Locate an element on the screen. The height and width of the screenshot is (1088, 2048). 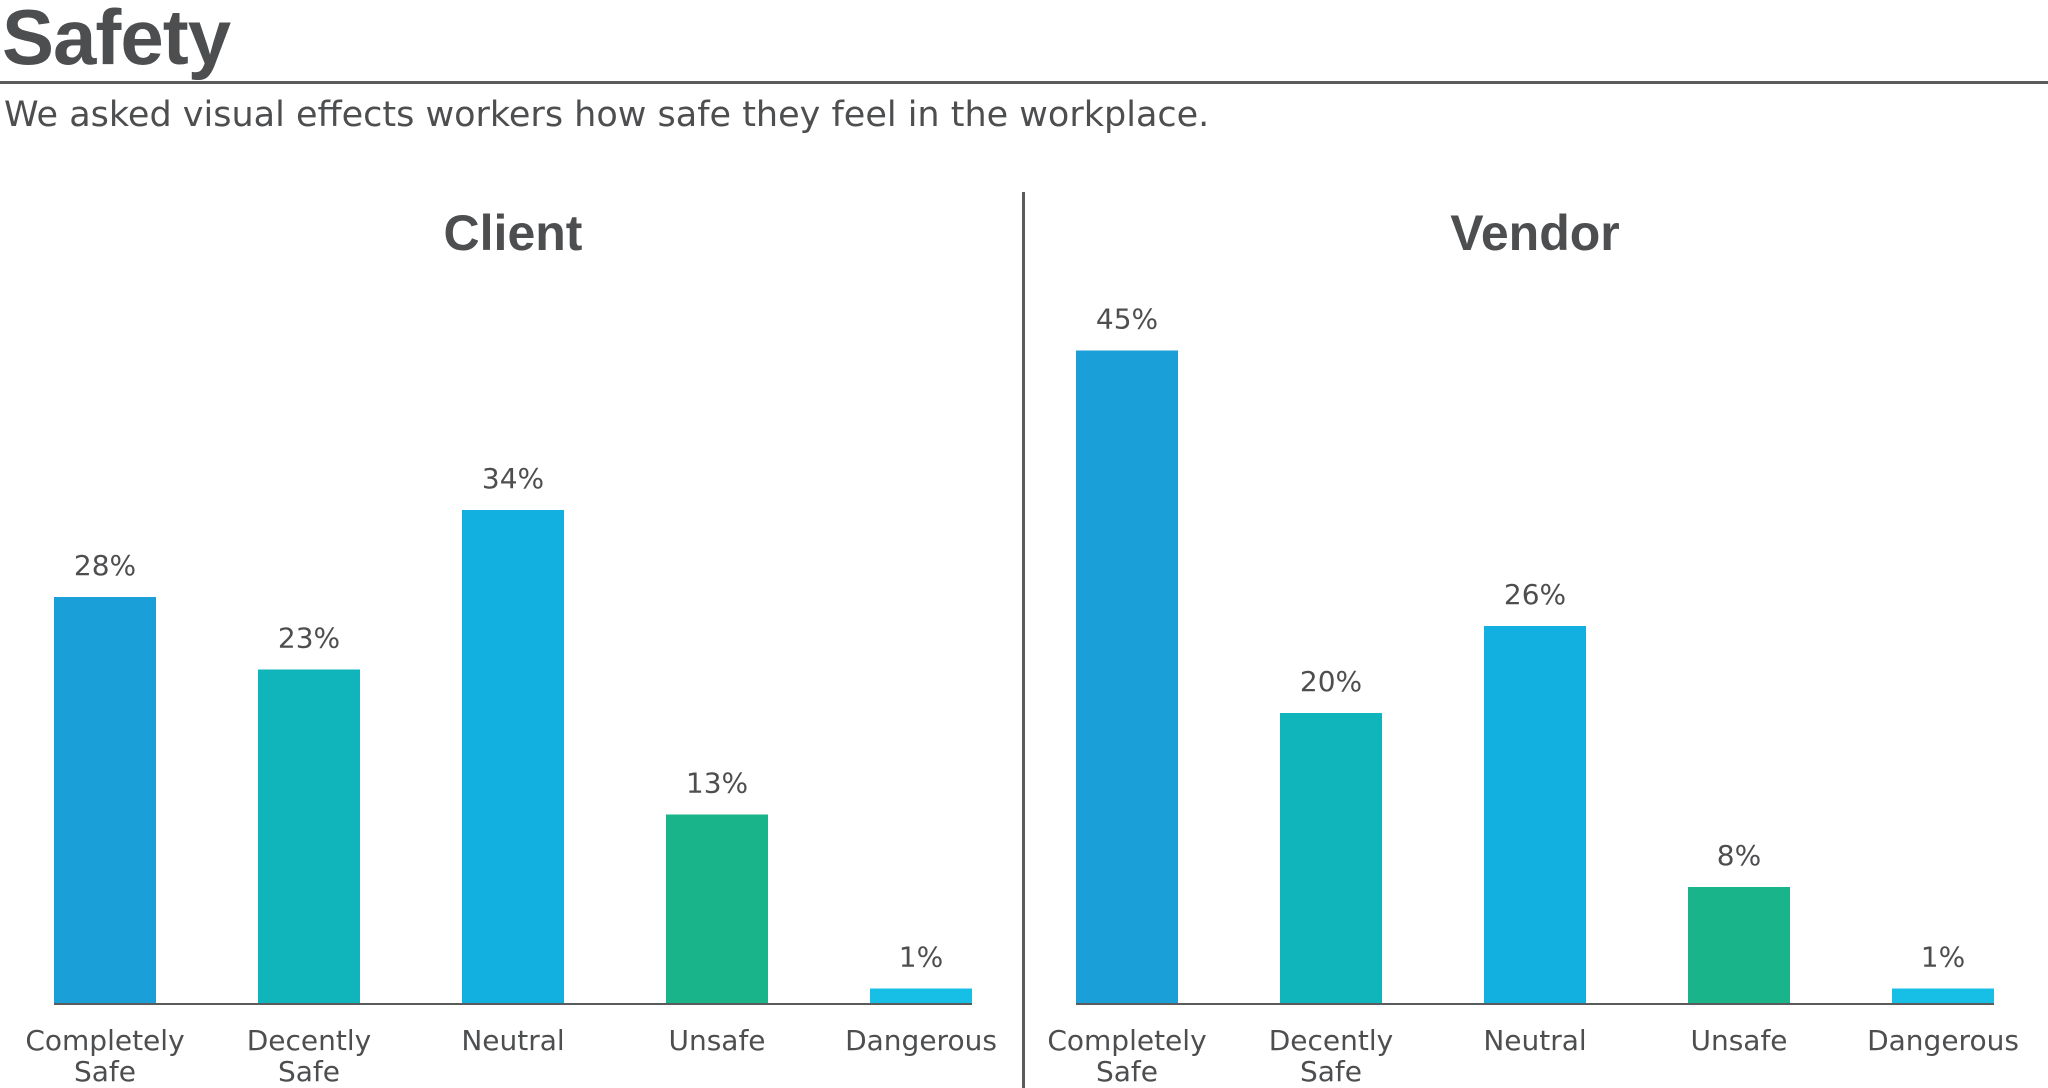
vendor-category-label-2: Neutral is located at coordinates (1534, 1040).